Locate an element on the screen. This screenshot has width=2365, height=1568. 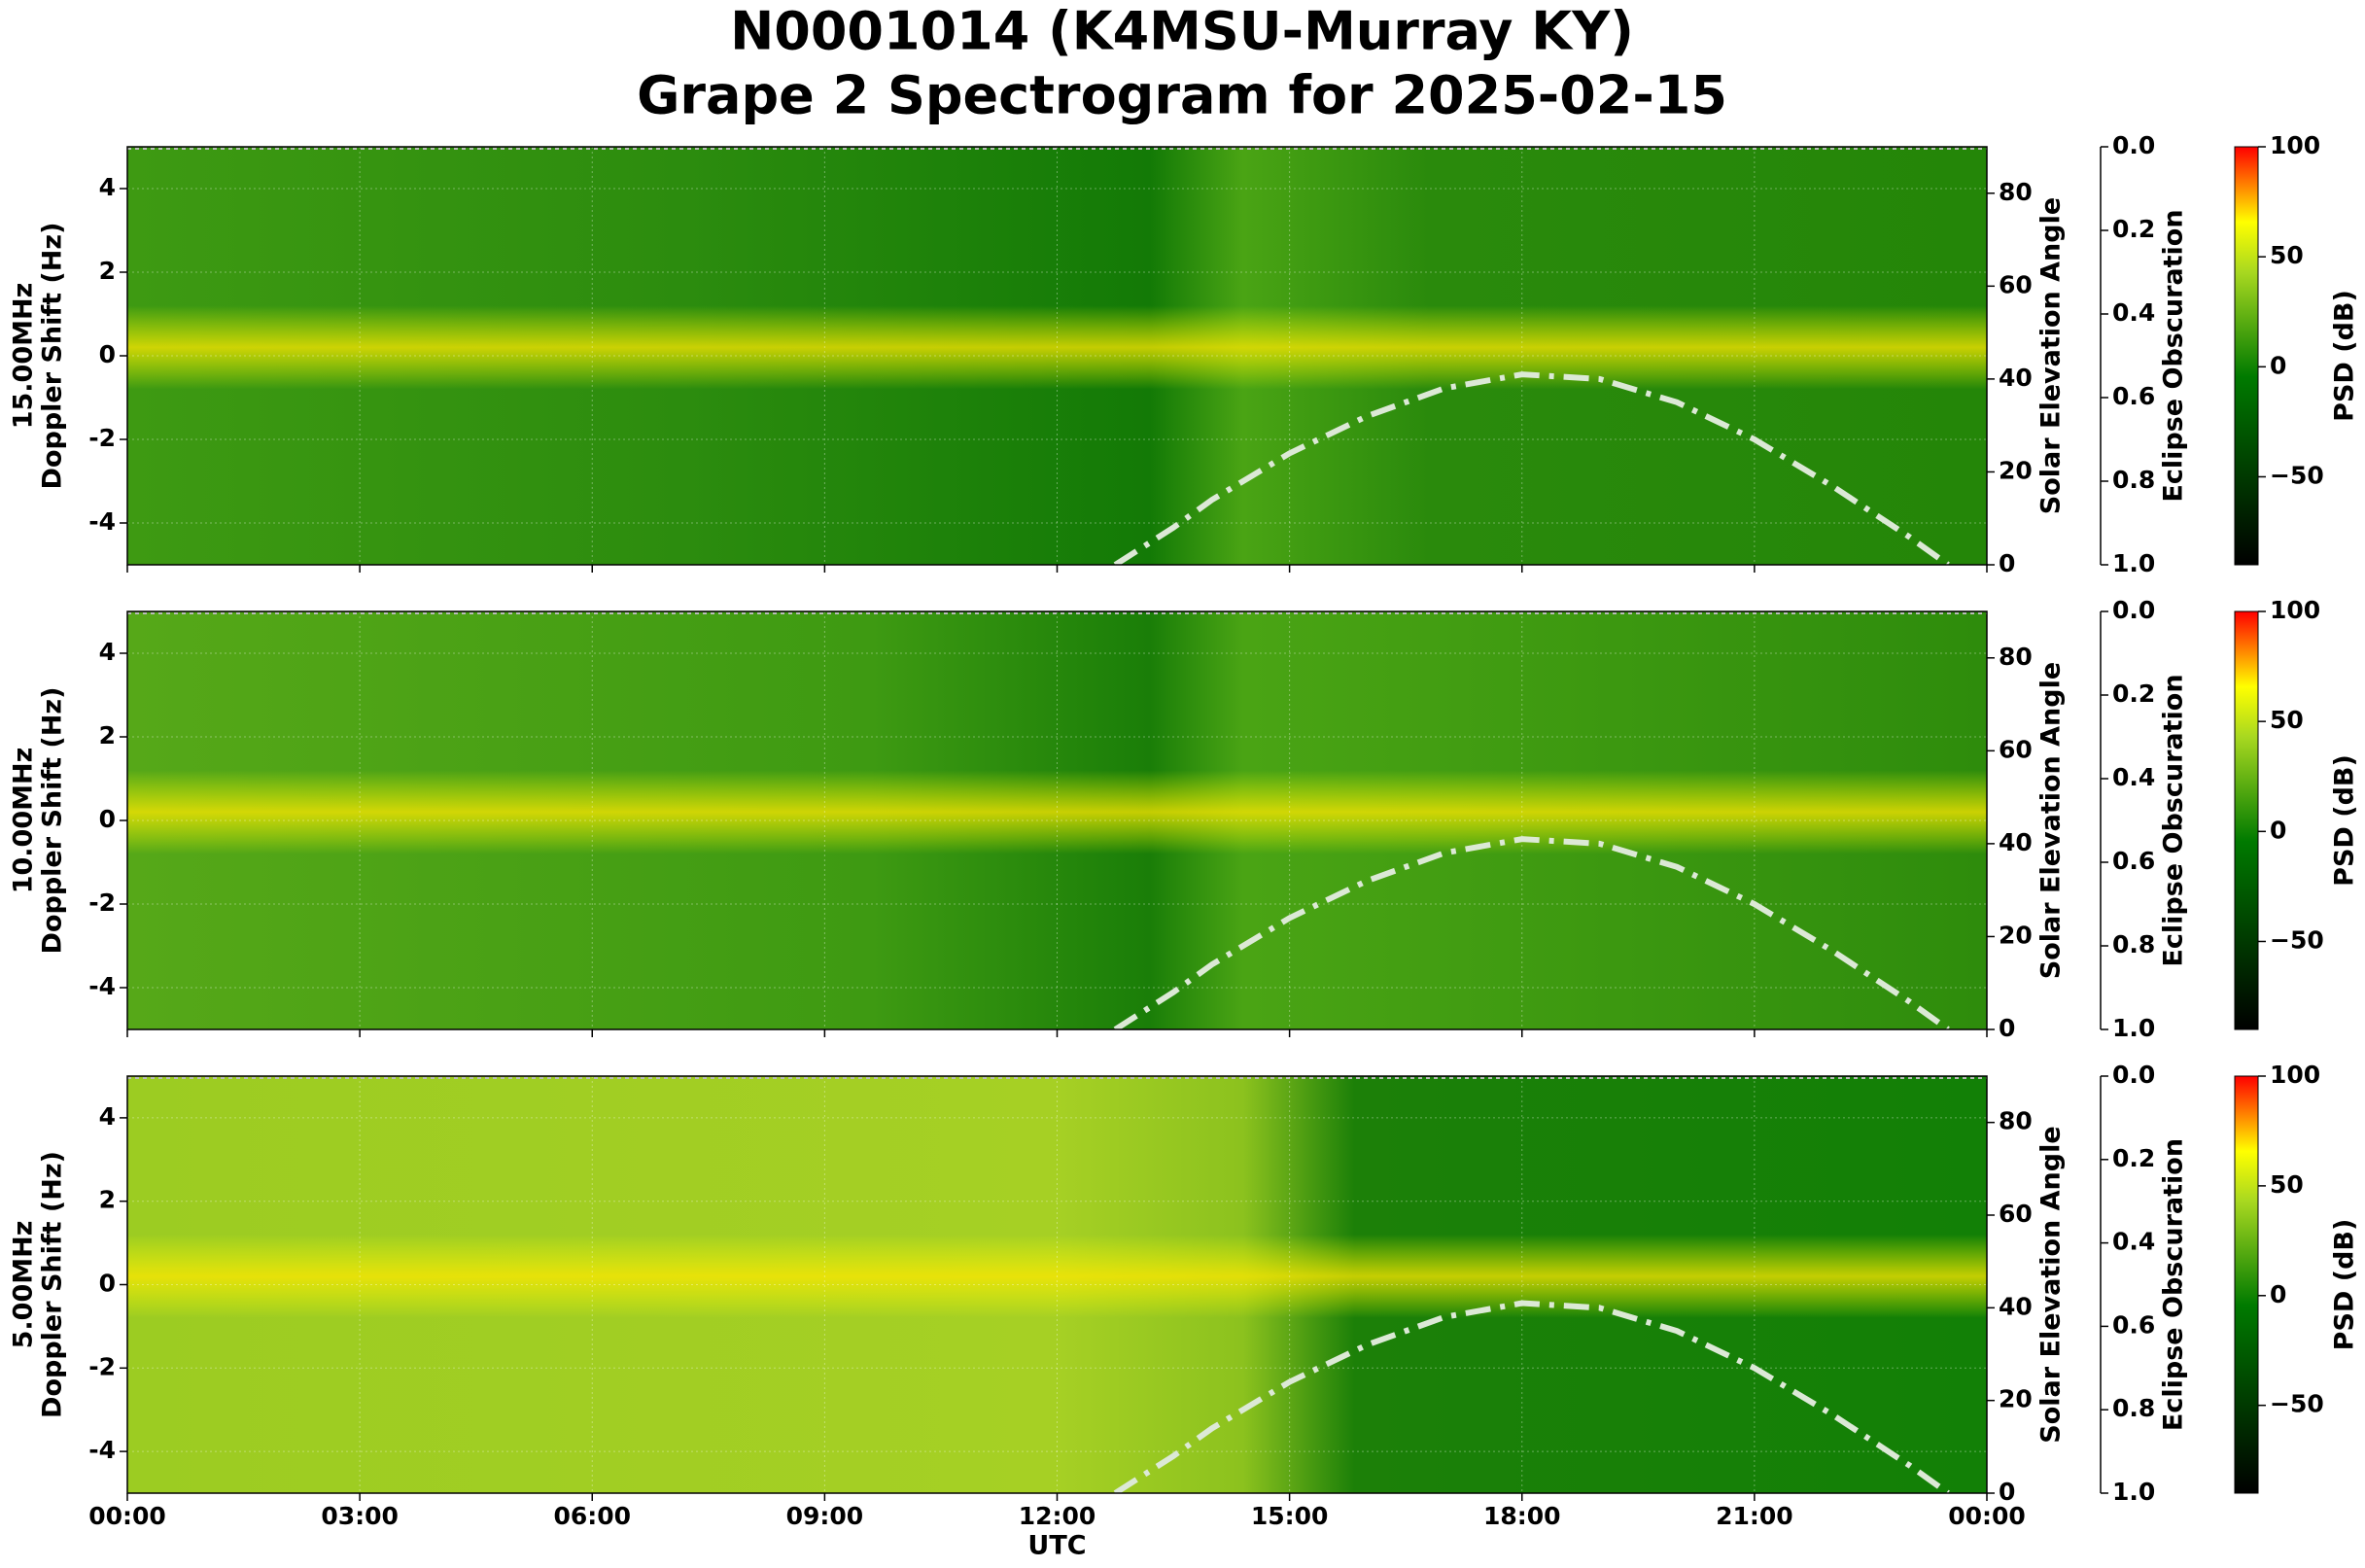
x-tick-label: 12:00 is located at coordinates (1057, 1516).